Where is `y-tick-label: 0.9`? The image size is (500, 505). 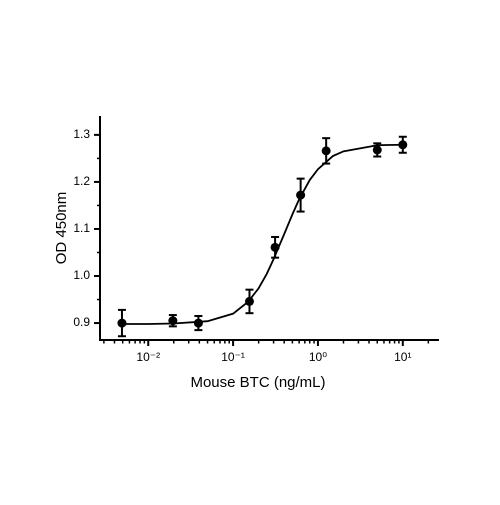
y-tick-label: 0.9 is located at coordinates (81, 322).